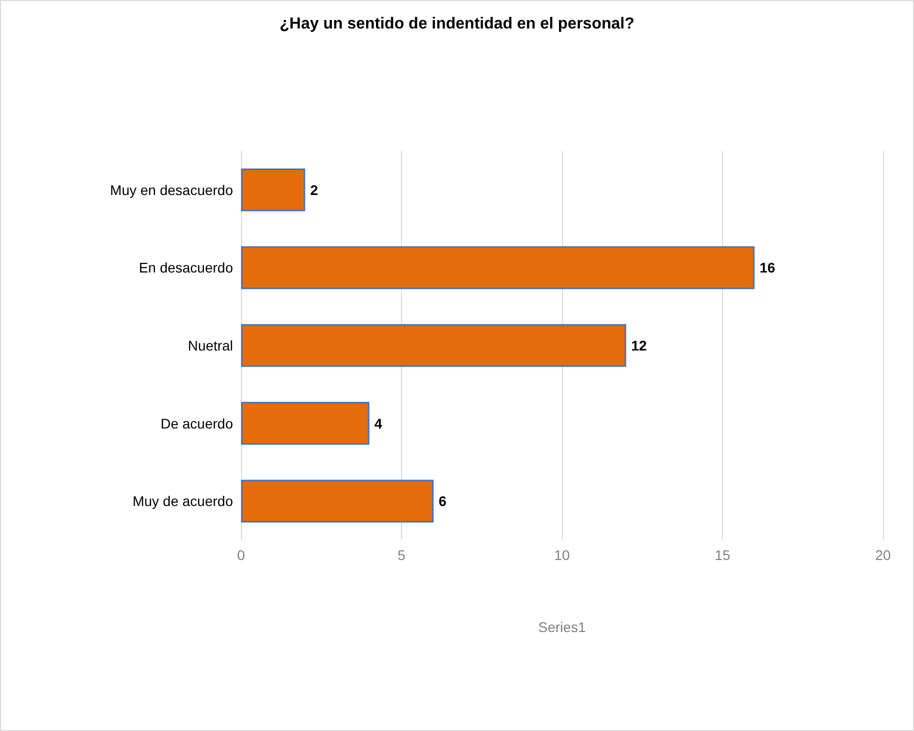 This screenshot has width=914, height=731. I want to click on data-label: 6, so click(442, 501).